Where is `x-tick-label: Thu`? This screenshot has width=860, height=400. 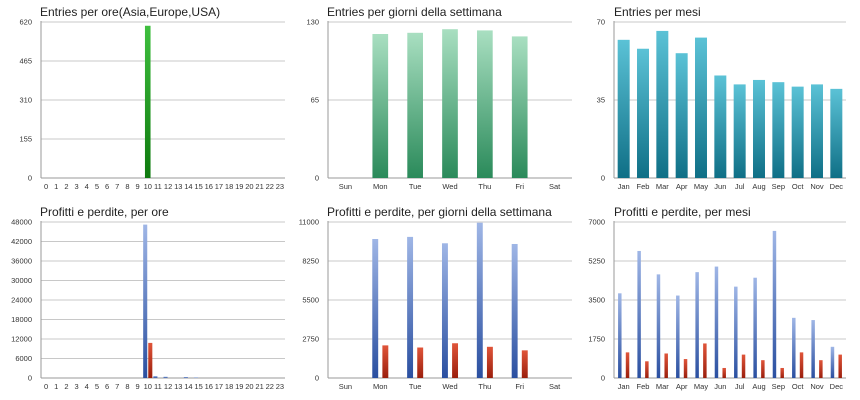 x-tick-label: Thu is located at coordinates (484, 386).